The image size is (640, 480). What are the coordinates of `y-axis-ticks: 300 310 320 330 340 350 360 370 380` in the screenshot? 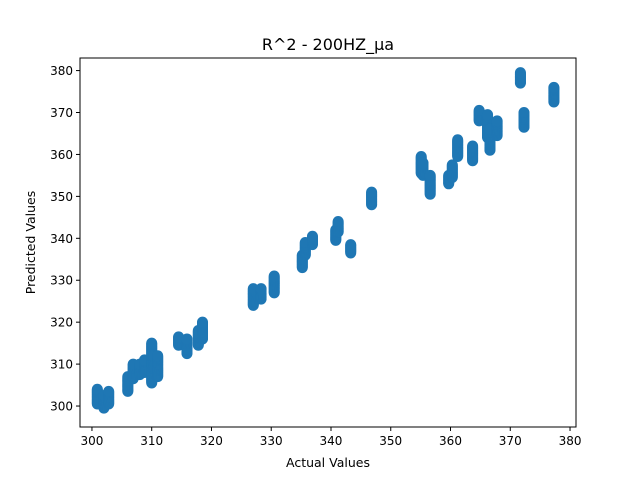 It's located at (65, 239).